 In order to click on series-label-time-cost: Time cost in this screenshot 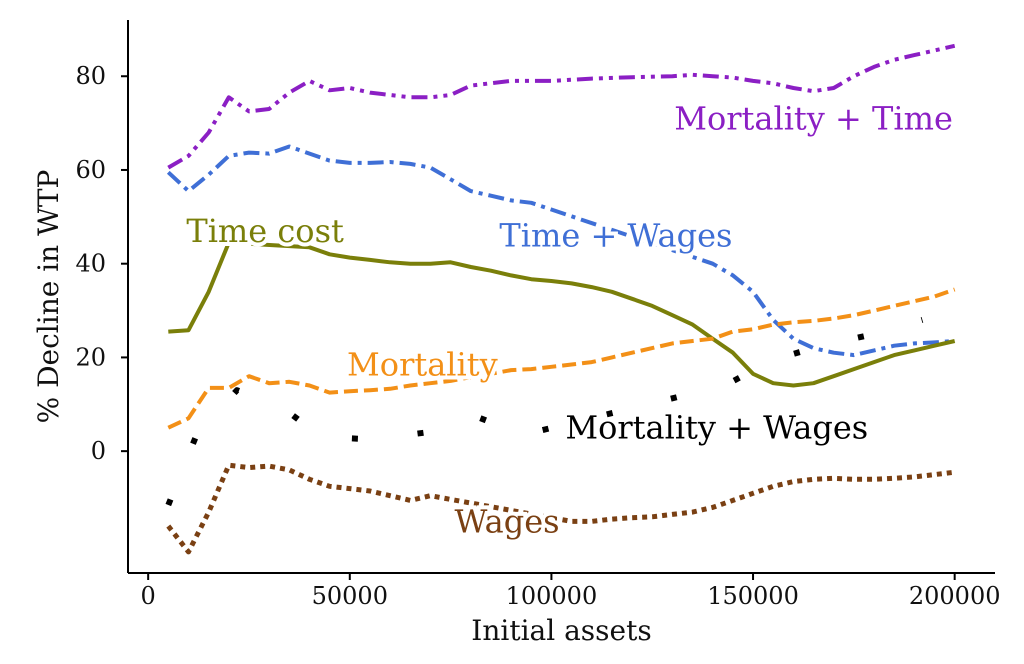, I will do `click(265, 231)`.